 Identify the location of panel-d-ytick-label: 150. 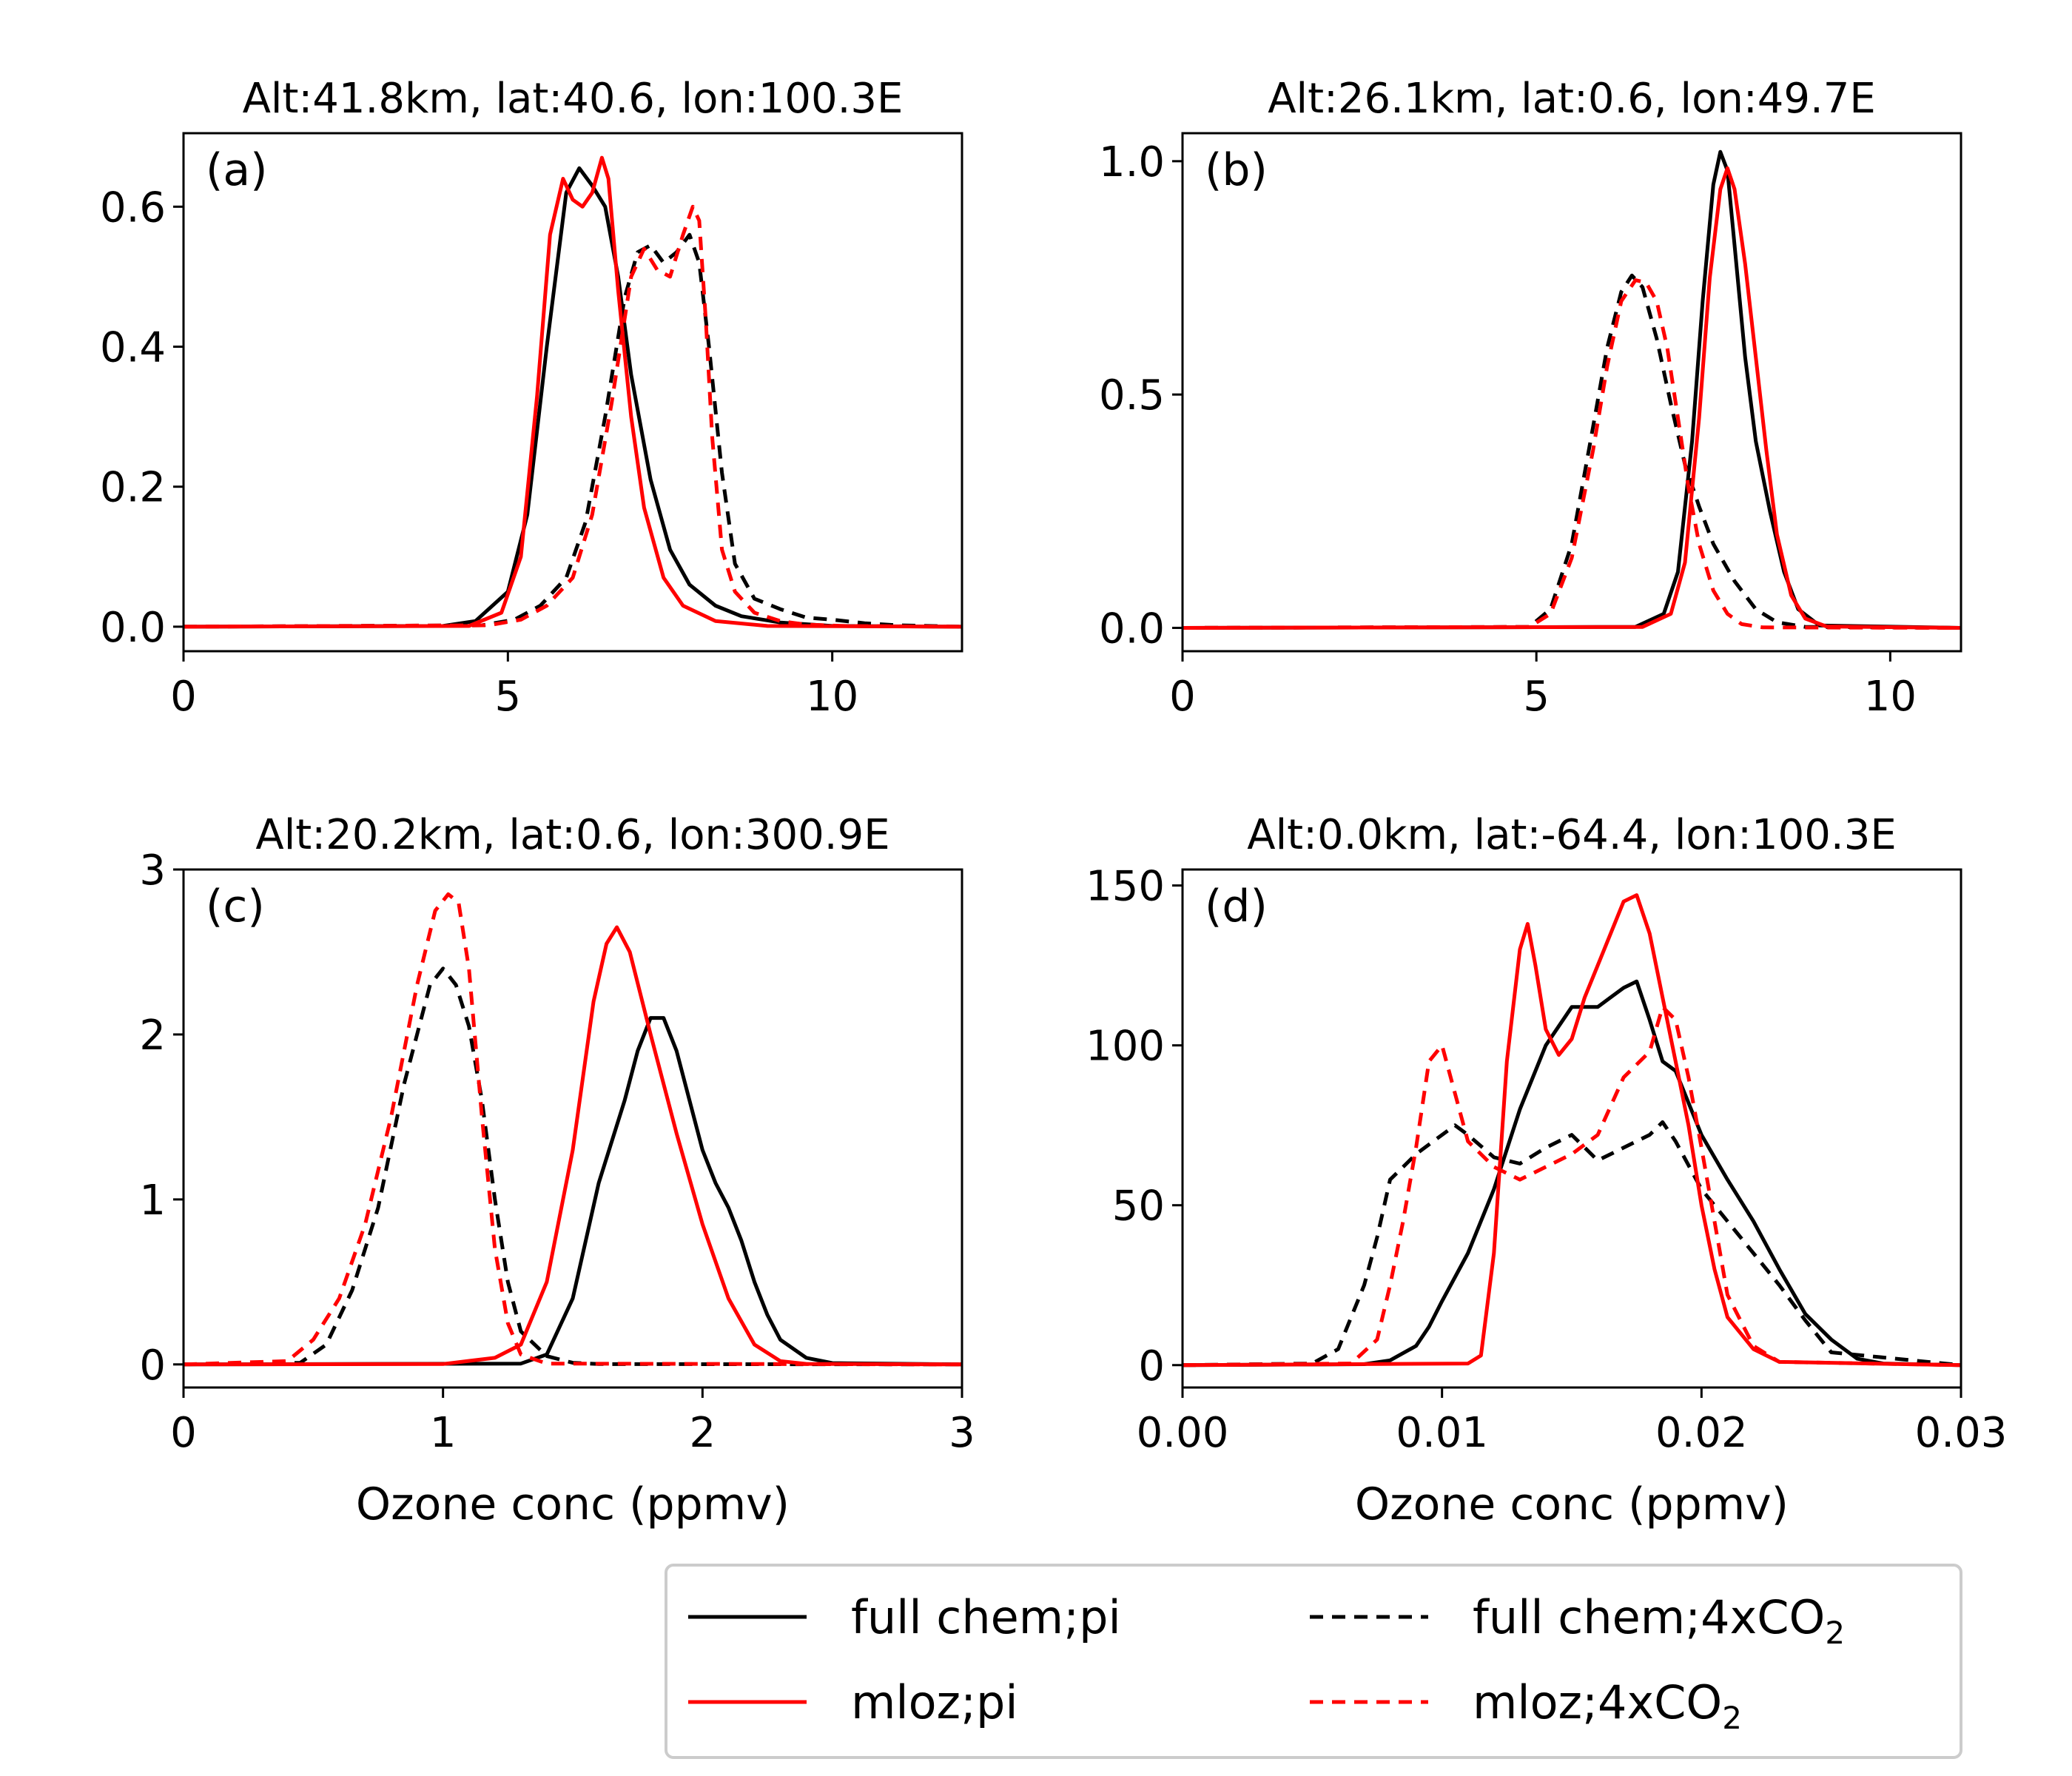
(1125, 887).